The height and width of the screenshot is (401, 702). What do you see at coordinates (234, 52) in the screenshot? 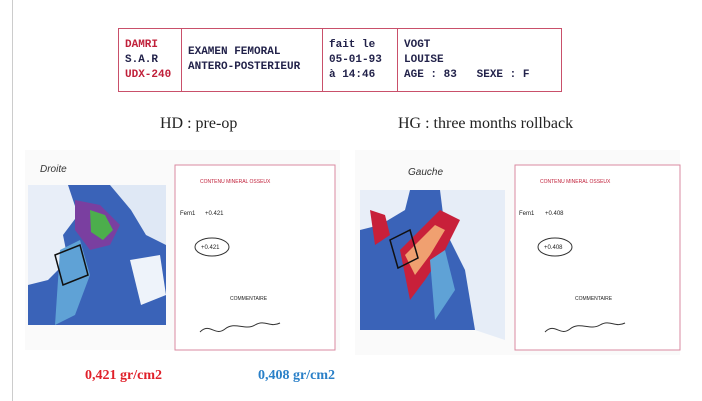
I see `header-text: EXAMEN FEMORAL` at bounding box center [234, 52].